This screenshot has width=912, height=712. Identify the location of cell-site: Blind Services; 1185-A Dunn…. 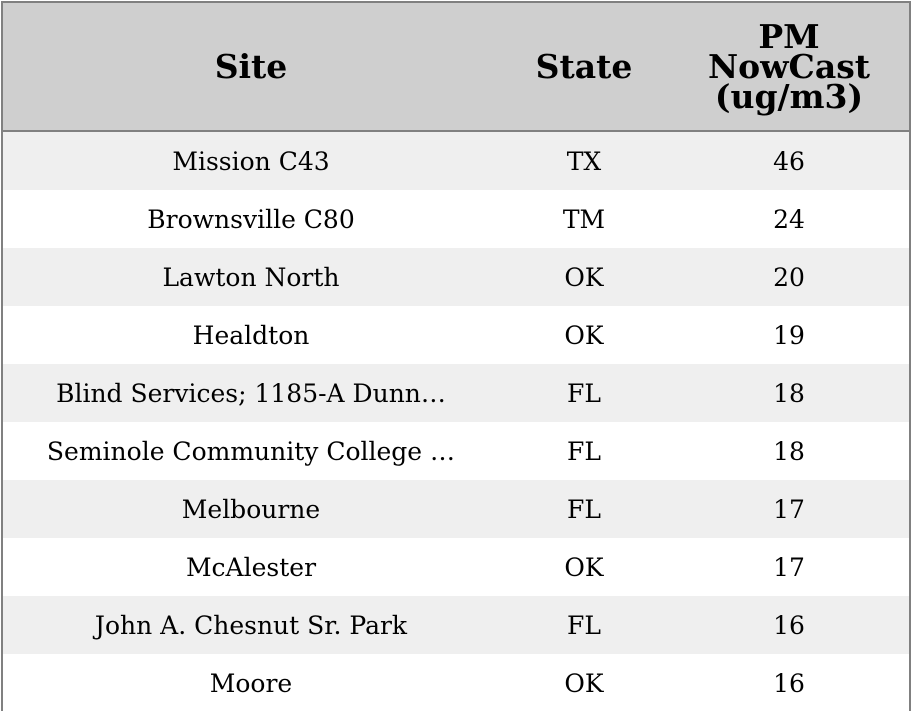
(251, 393).